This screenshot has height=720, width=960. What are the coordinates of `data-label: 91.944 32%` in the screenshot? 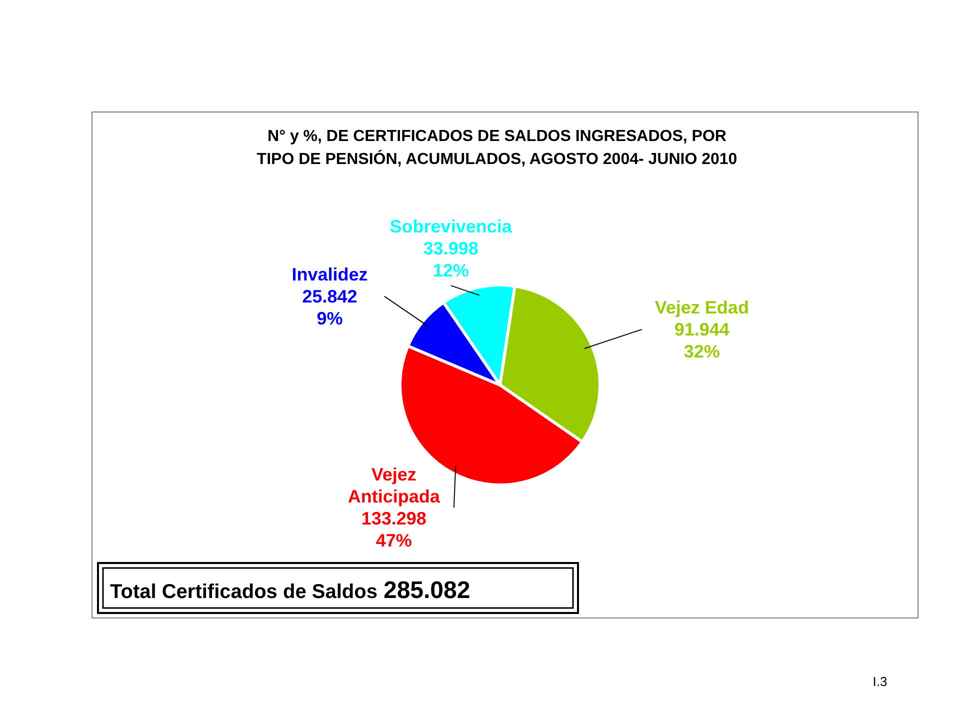 It's located at (702, 340).